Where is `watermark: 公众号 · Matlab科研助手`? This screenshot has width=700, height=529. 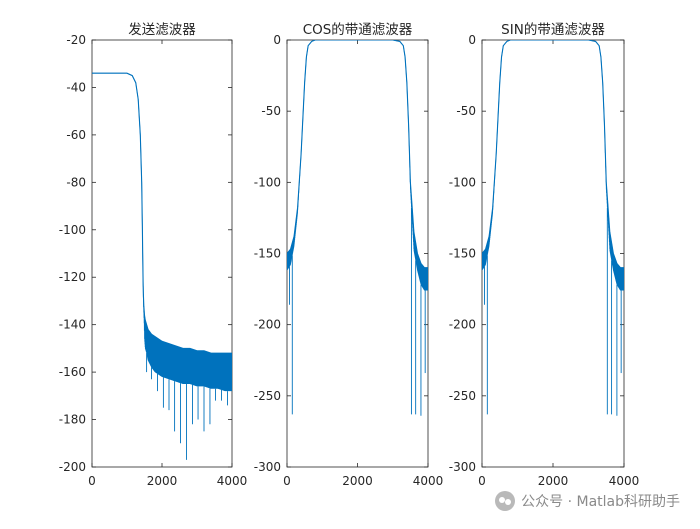
watermark: 公众号 · Matlab科研助手 is located at coordinates (587, 501).